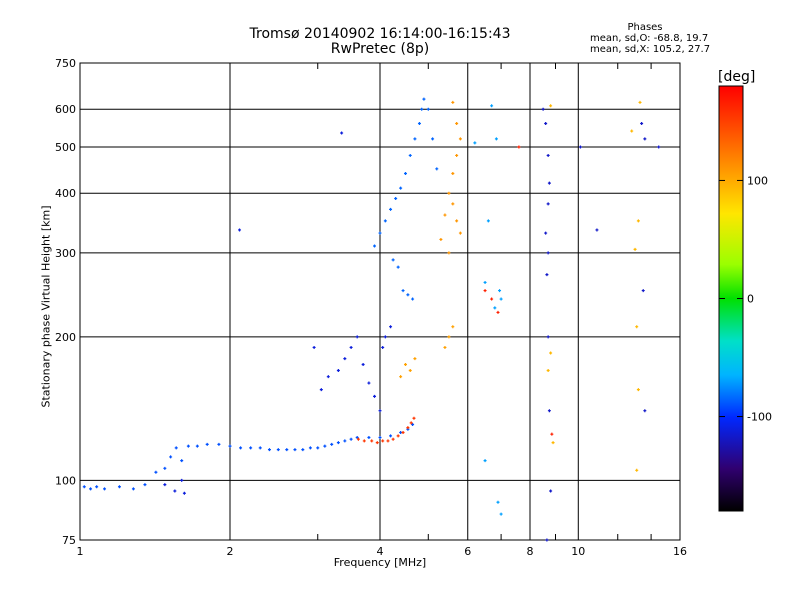 Image resolution: width=800 pixels, height=600 pixels. What do you see at coordinates (230, 551) in the screenshot?
I see `x-tick-label: 2` at bounding box center [230, 551].